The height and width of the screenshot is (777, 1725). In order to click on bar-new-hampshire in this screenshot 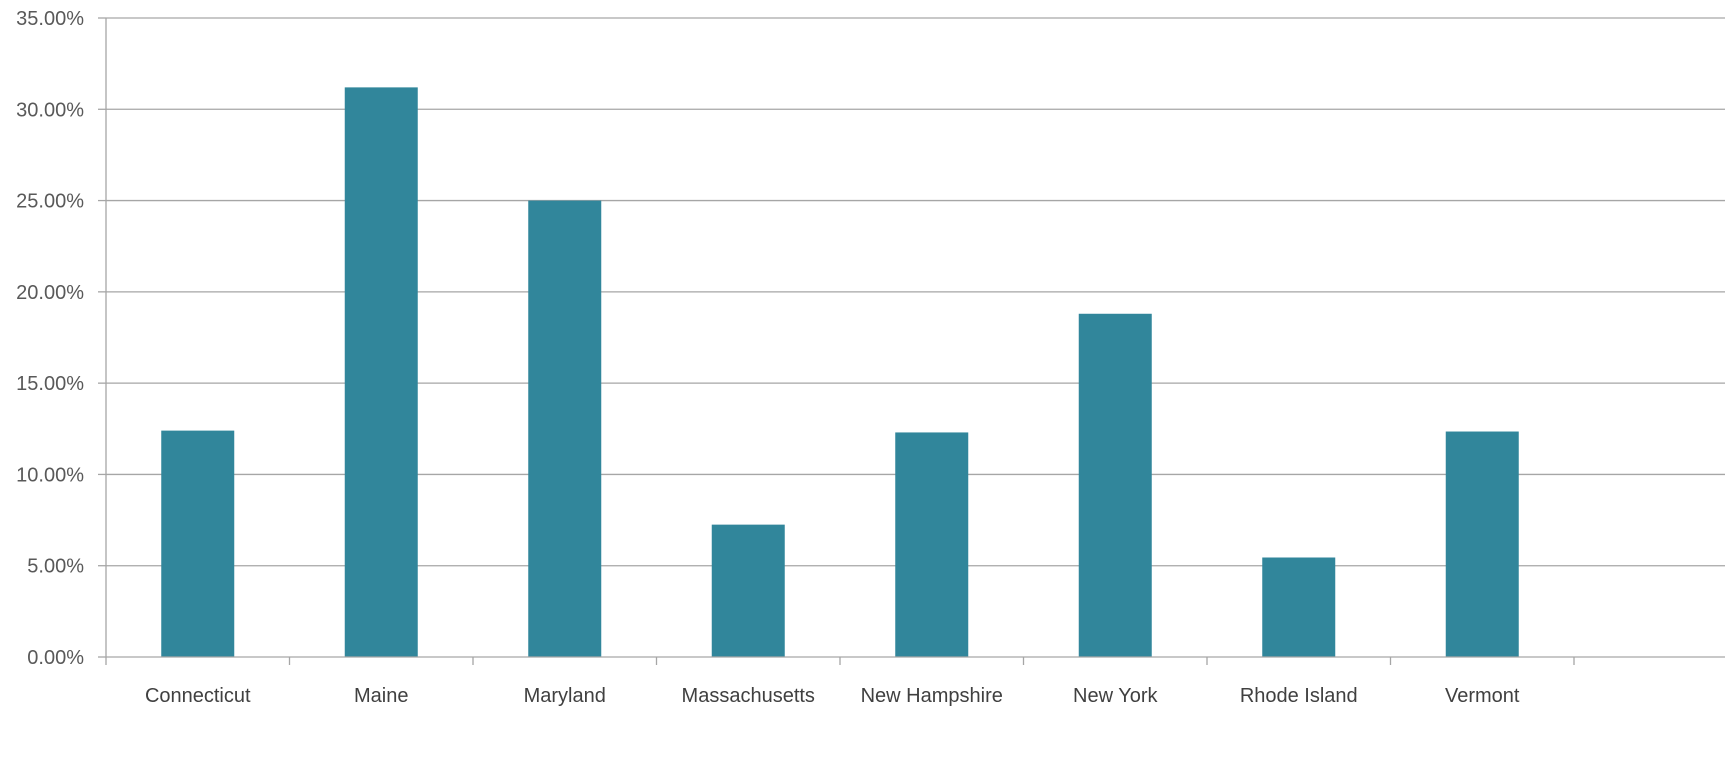, I will do `click(932, 544)`.